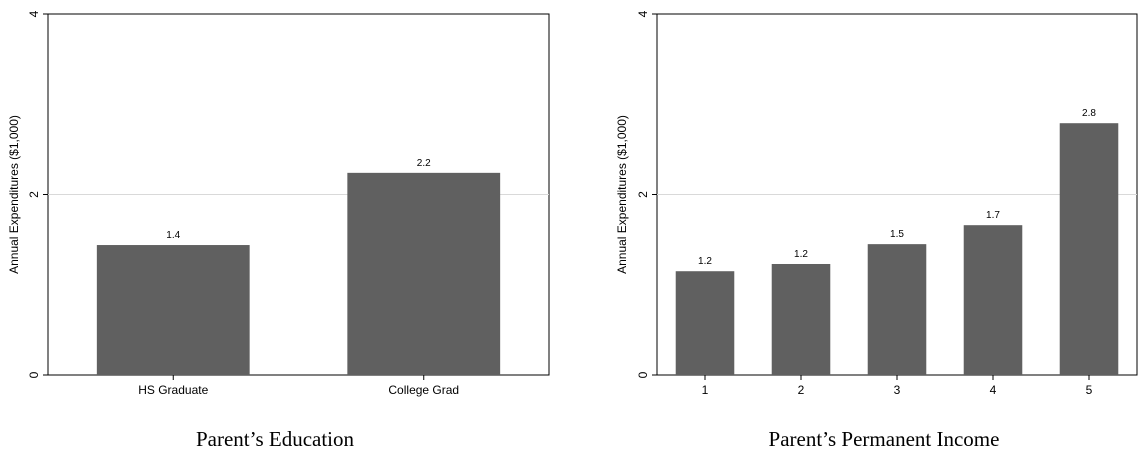 The image size is (1143, 452). Describe the element at coordinates (993, 390) in the screenshot. I see `x-tick-label: 4` at that location.